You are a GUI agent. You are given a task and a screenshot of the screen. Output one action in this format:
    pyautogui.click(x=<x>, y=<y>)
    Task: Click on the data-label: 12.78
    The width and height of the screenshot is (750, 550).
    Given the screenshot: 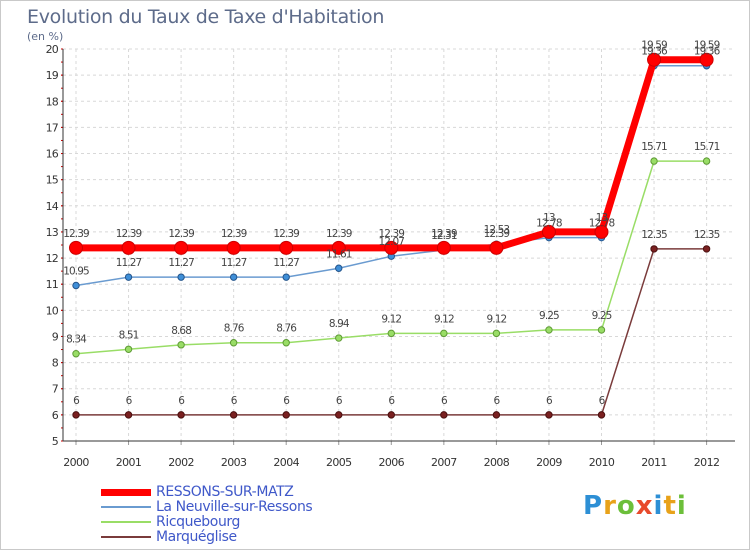 What is the action you would take?
    pyautogui.click(x=549, y=224)
    